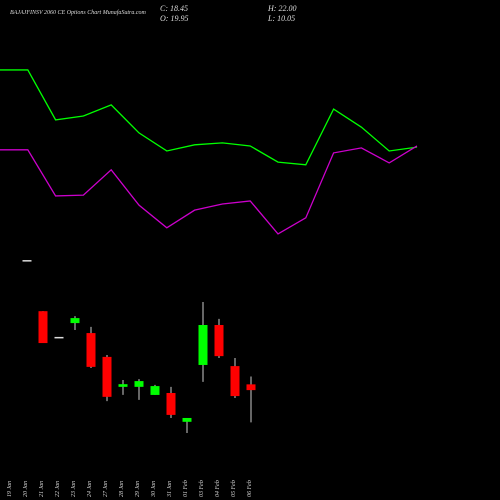 This screenshot has width=500, height=500. I want to click on x-tick-label: 06 Feb, so click(250, 488).